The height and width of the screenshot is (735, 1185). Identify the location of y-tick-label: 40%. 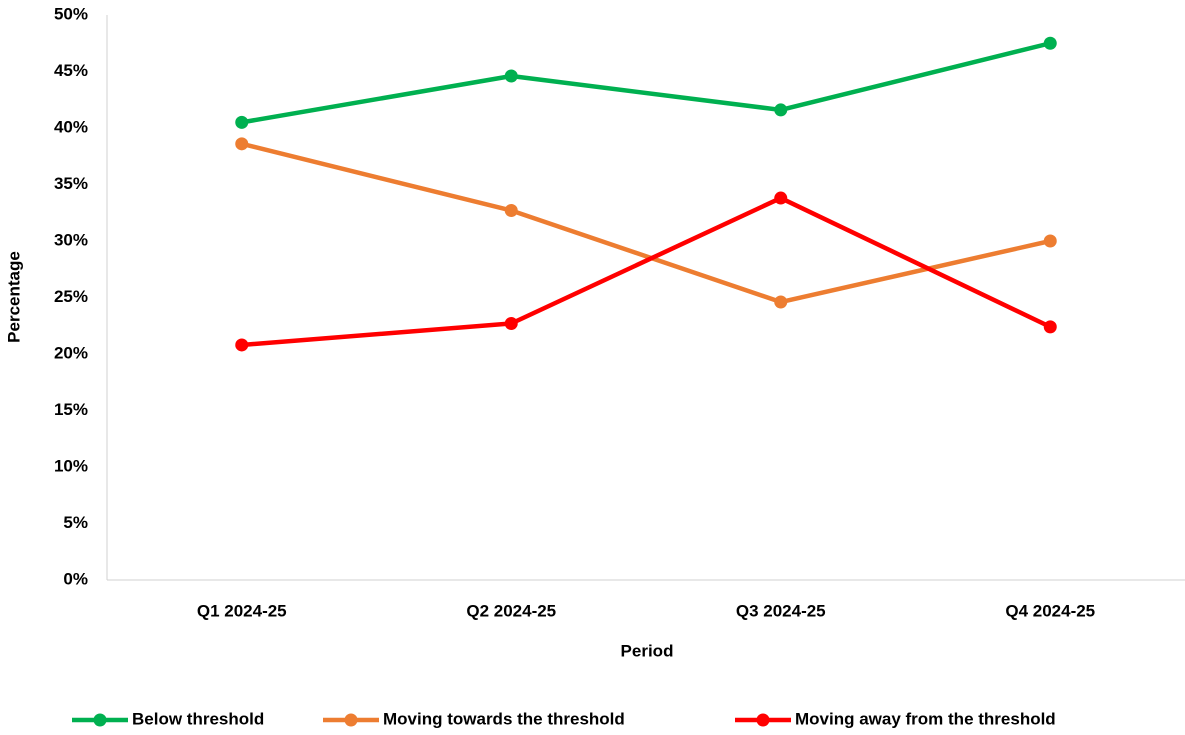
(71, 126).